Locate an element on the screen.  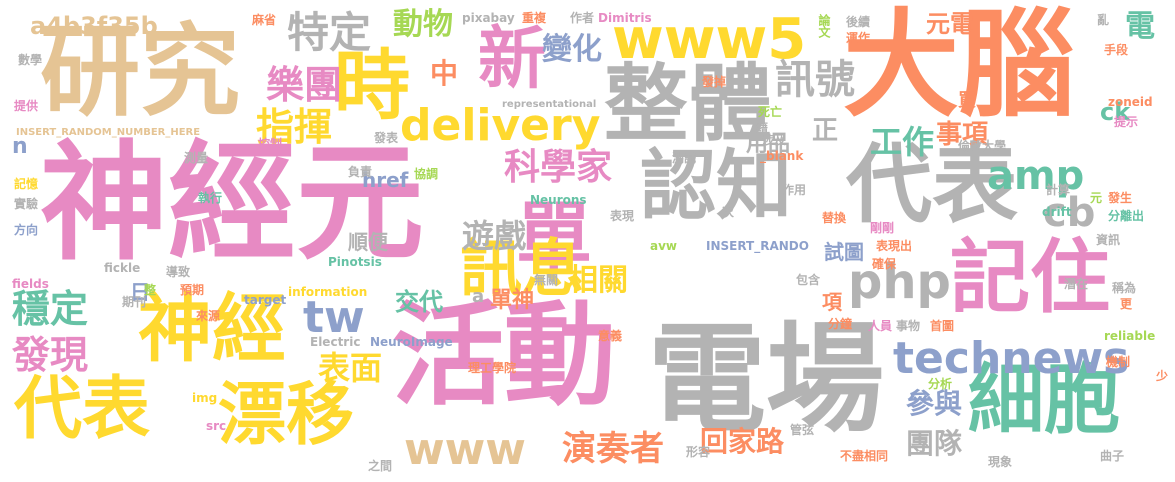
word: cb is located at coordinates (1069, 213).